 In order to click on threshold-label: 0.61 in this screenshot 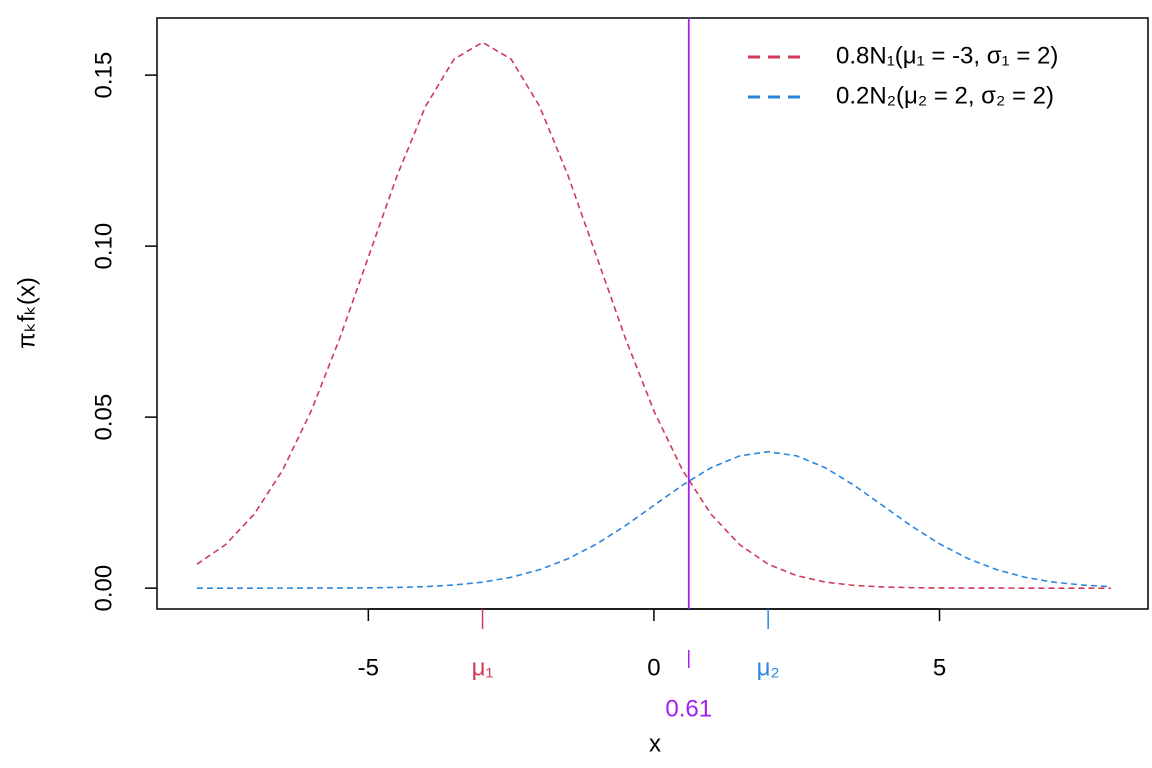, I will do `click(688, 708)`.